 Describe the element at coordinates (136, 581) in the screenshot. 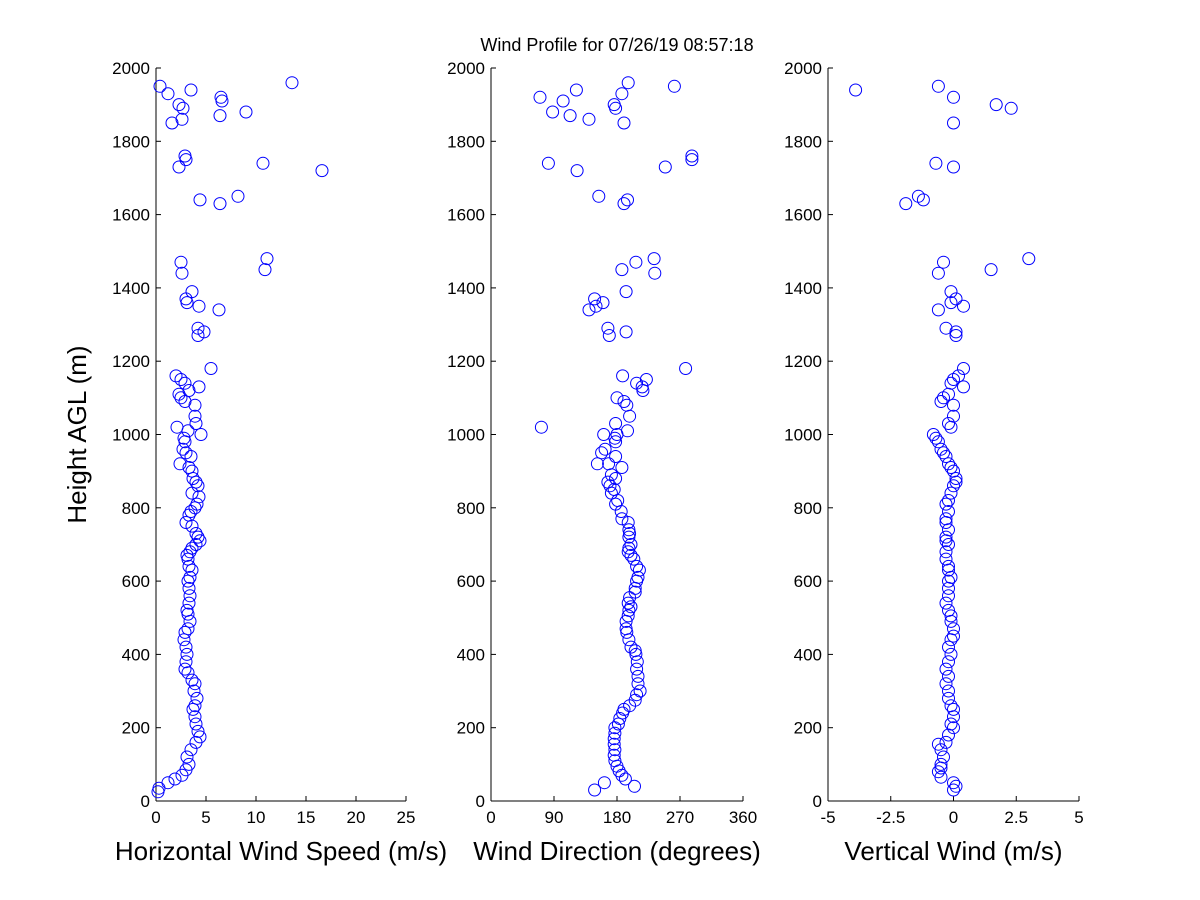

I see `y-tick-label: 600` at that location.